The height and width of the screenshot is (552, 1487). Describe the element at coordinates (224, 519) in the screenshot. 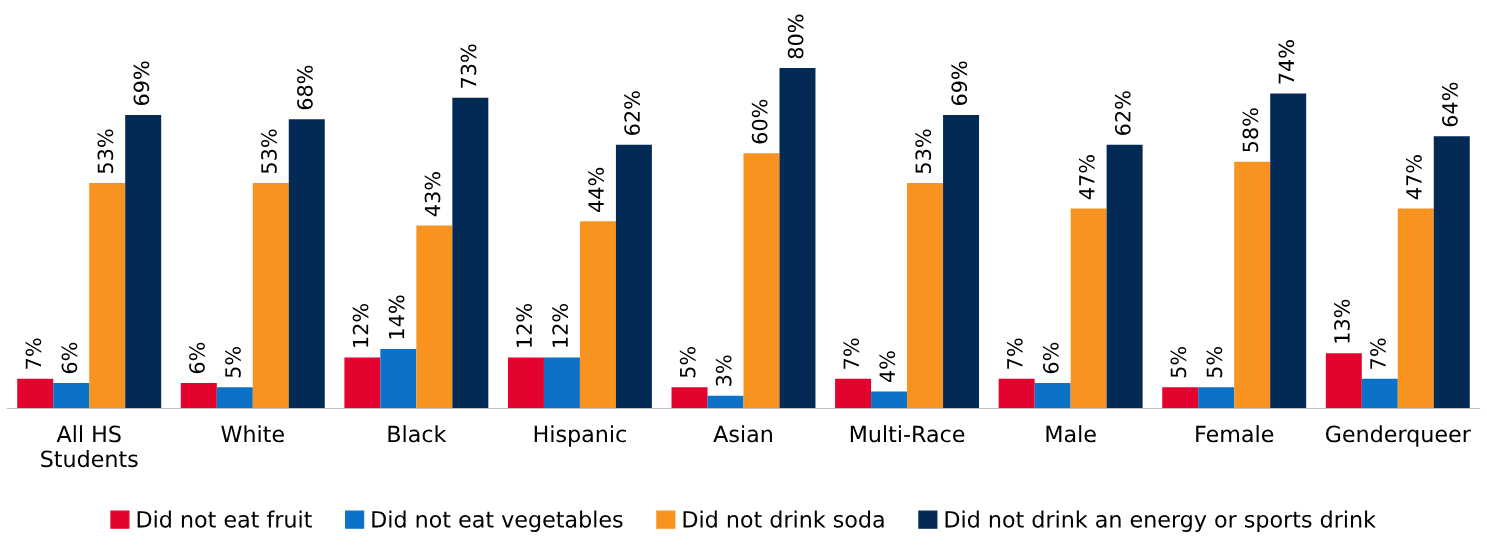

I see `legend-label: Did not eat fruit` at that location.